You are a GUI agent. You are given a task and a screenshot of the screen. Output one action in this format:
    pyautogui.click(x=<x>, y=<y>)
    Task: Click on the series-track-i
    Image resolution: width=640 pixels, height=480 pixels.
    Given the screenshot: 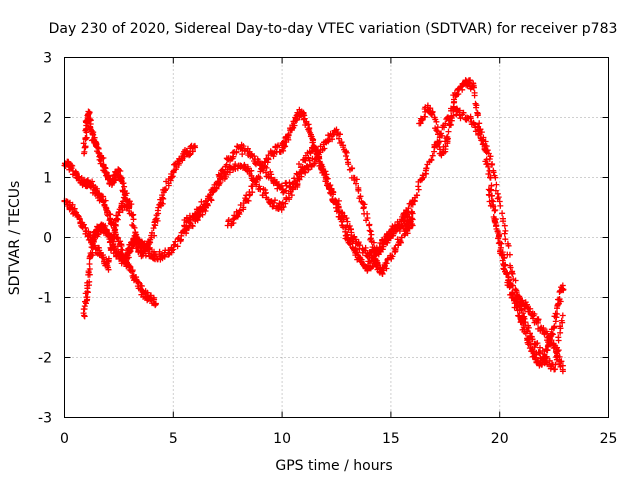 What is the action you would take?
    pyautogui.click(x=491, y=223)
    